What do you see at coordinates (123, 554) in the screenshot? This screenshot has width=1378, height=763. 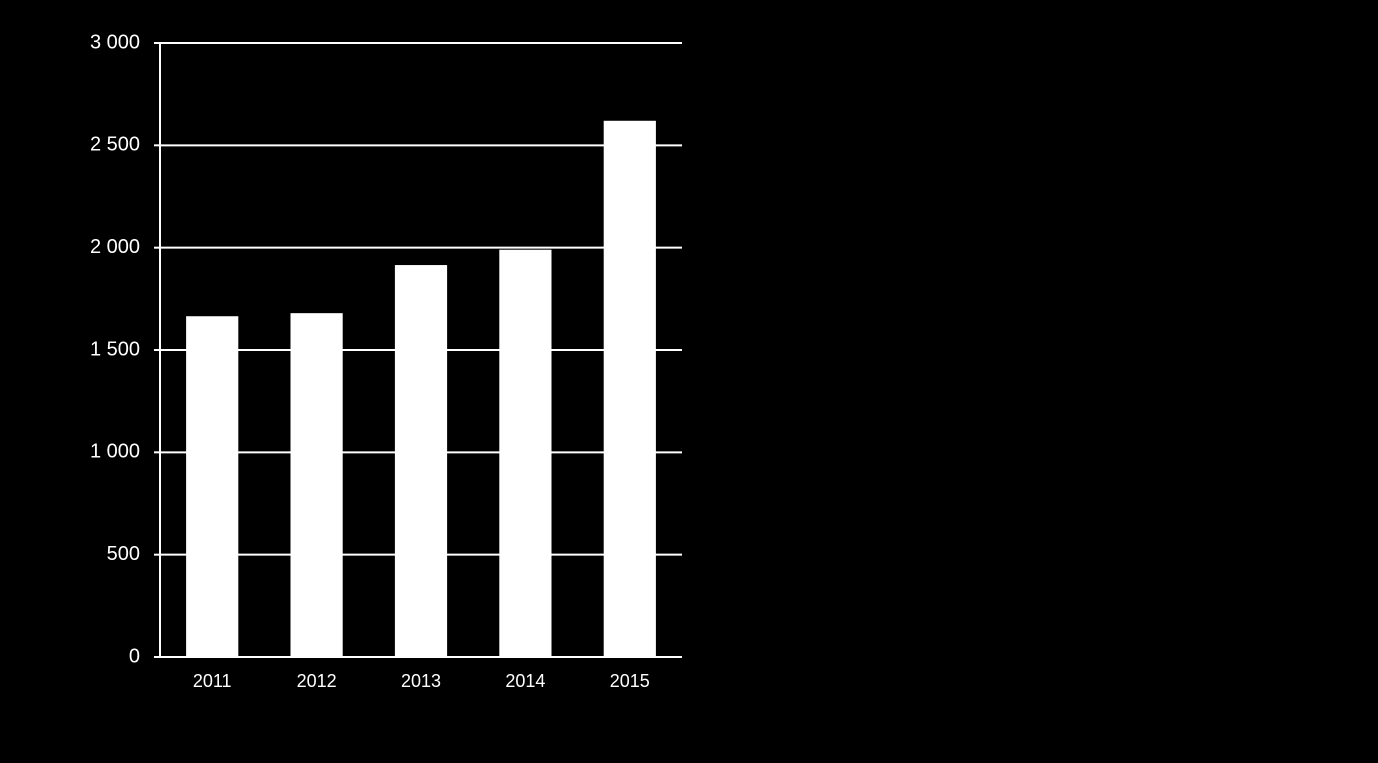 I see `y-tick-label: 500` at bounding box center [123, 554].